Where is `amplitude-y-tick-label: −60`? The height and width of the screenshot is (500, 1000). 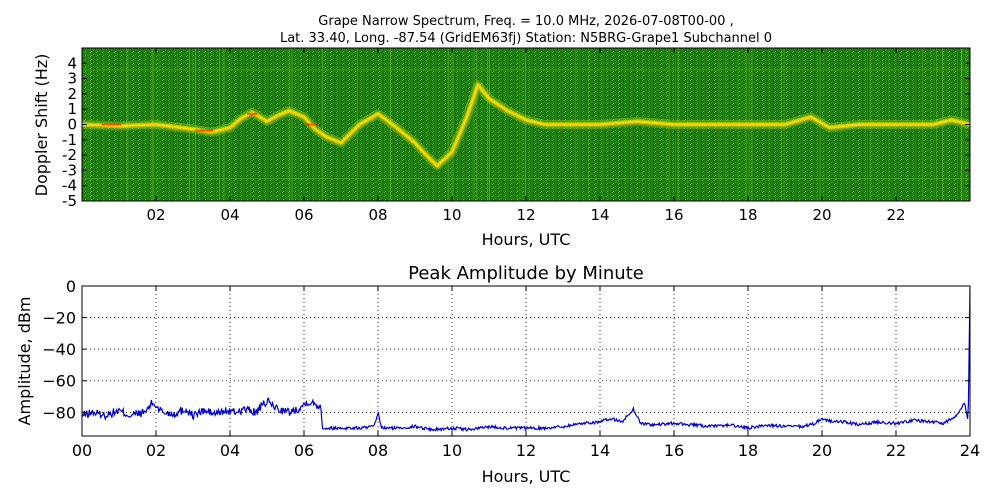
amplitude-y-tick-label: −60 is located at coordinates (59, 381).